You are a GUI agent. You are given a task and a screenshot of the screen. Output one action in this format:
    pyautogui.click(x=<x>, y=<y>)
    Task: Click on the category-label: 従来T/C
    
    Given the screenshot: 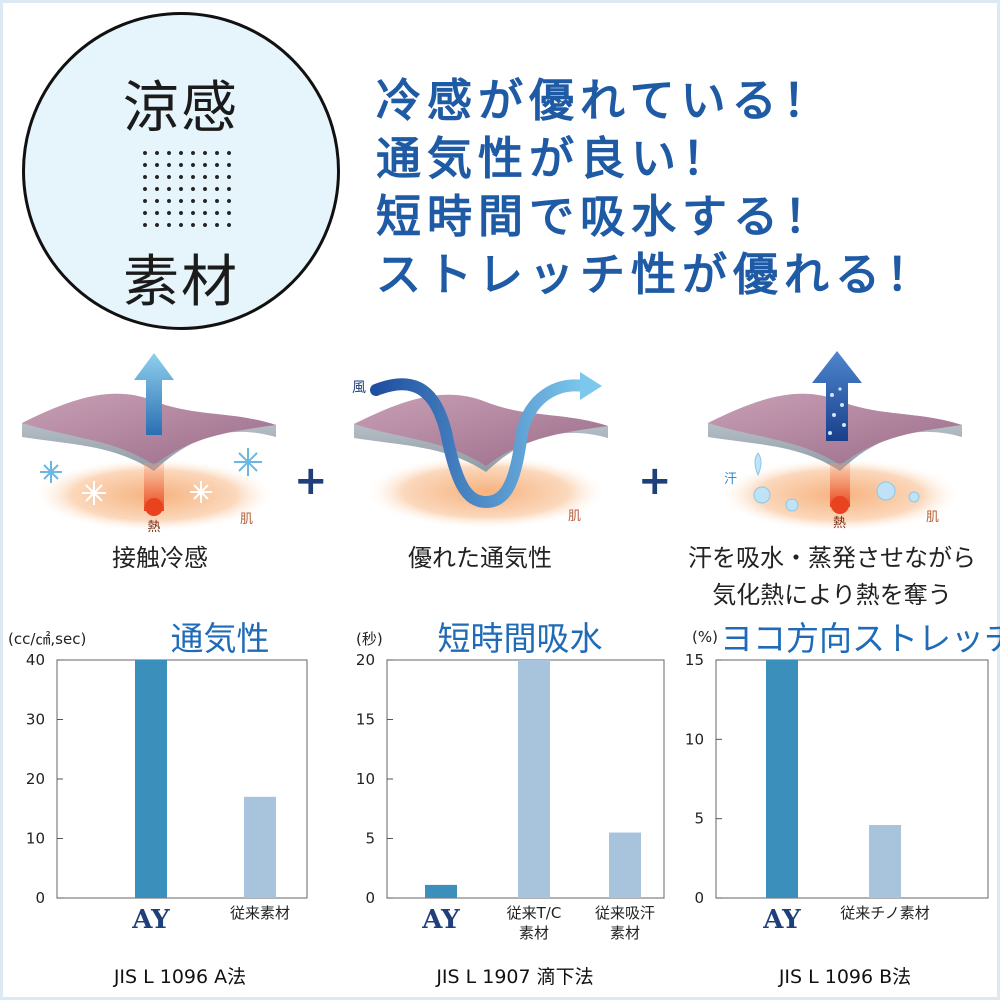 What is the action you would take?
    pyautogui.click(x=534, y=913)
    